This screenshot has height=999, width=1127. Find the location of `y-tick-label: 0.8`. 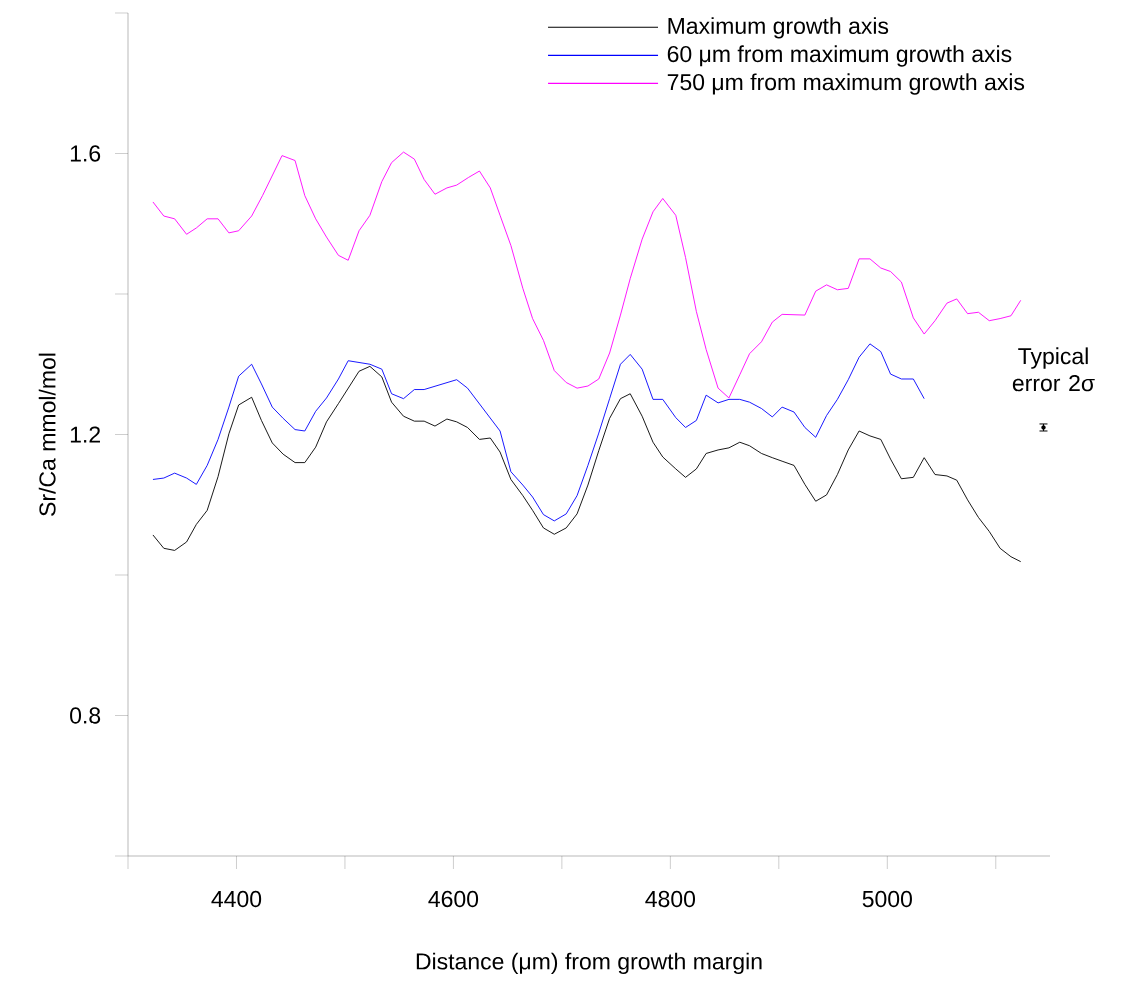

y-tick-label: 0.8 is located at coordinates (85, 715).